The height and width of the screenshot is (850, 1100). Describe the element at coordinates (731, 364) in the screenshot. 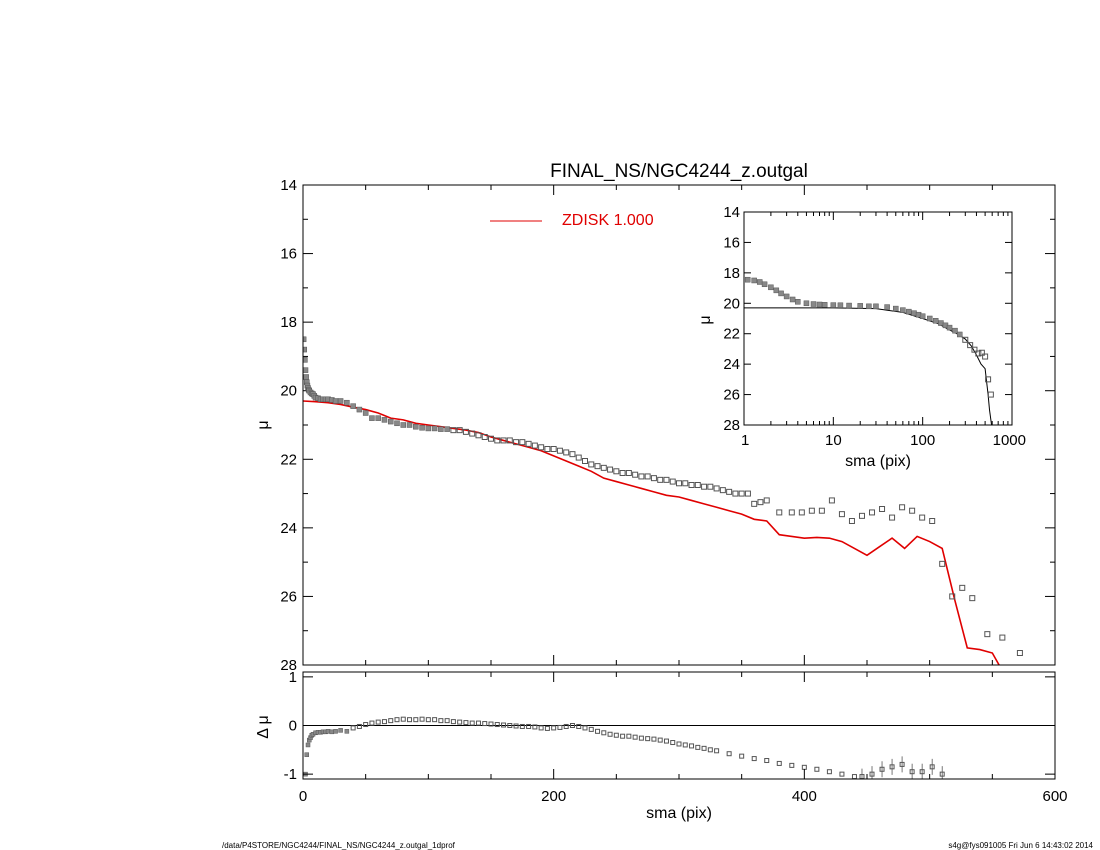

I see `inset-y-tick-label: 24` at that location.